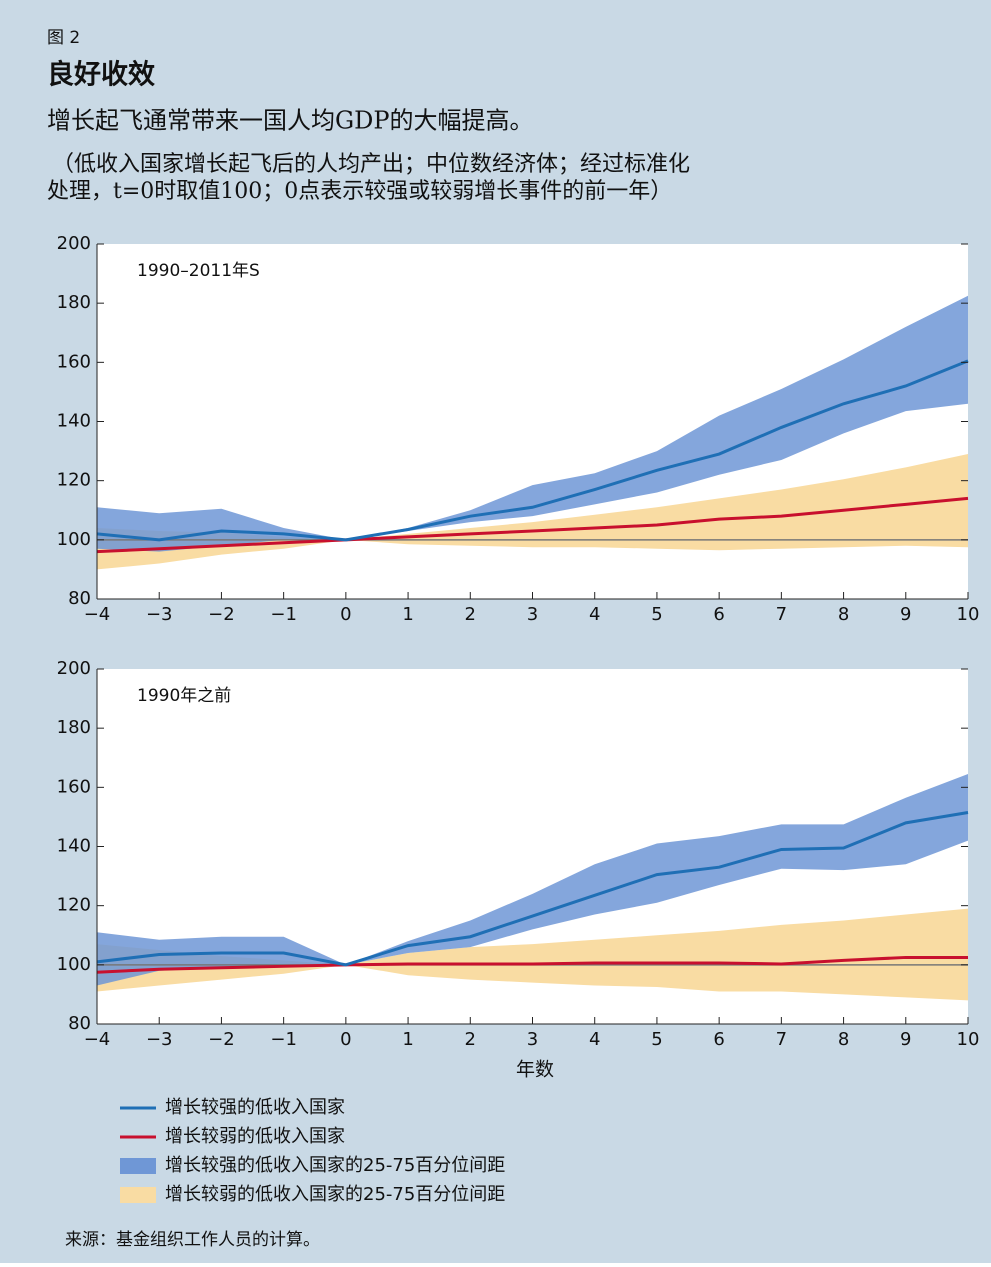 The height and width of the screenshot is (1267, 991). I want to click on legend-label: 增长较弱的低收入国家, so click(255, 1136).